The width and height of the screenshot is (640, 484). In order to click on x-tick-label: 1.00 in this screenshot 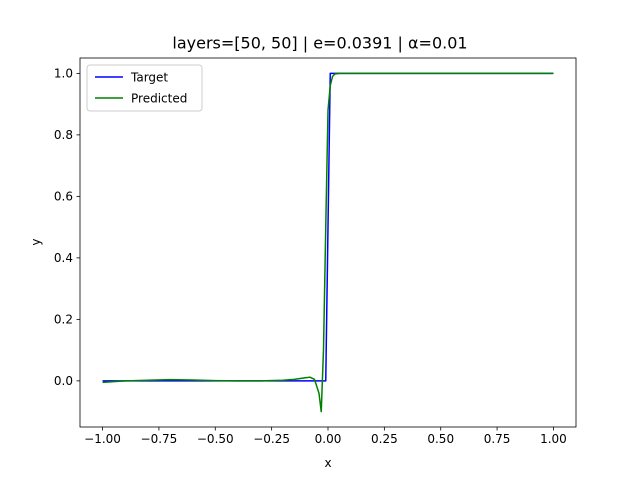, I will do `click(553, 439)`.